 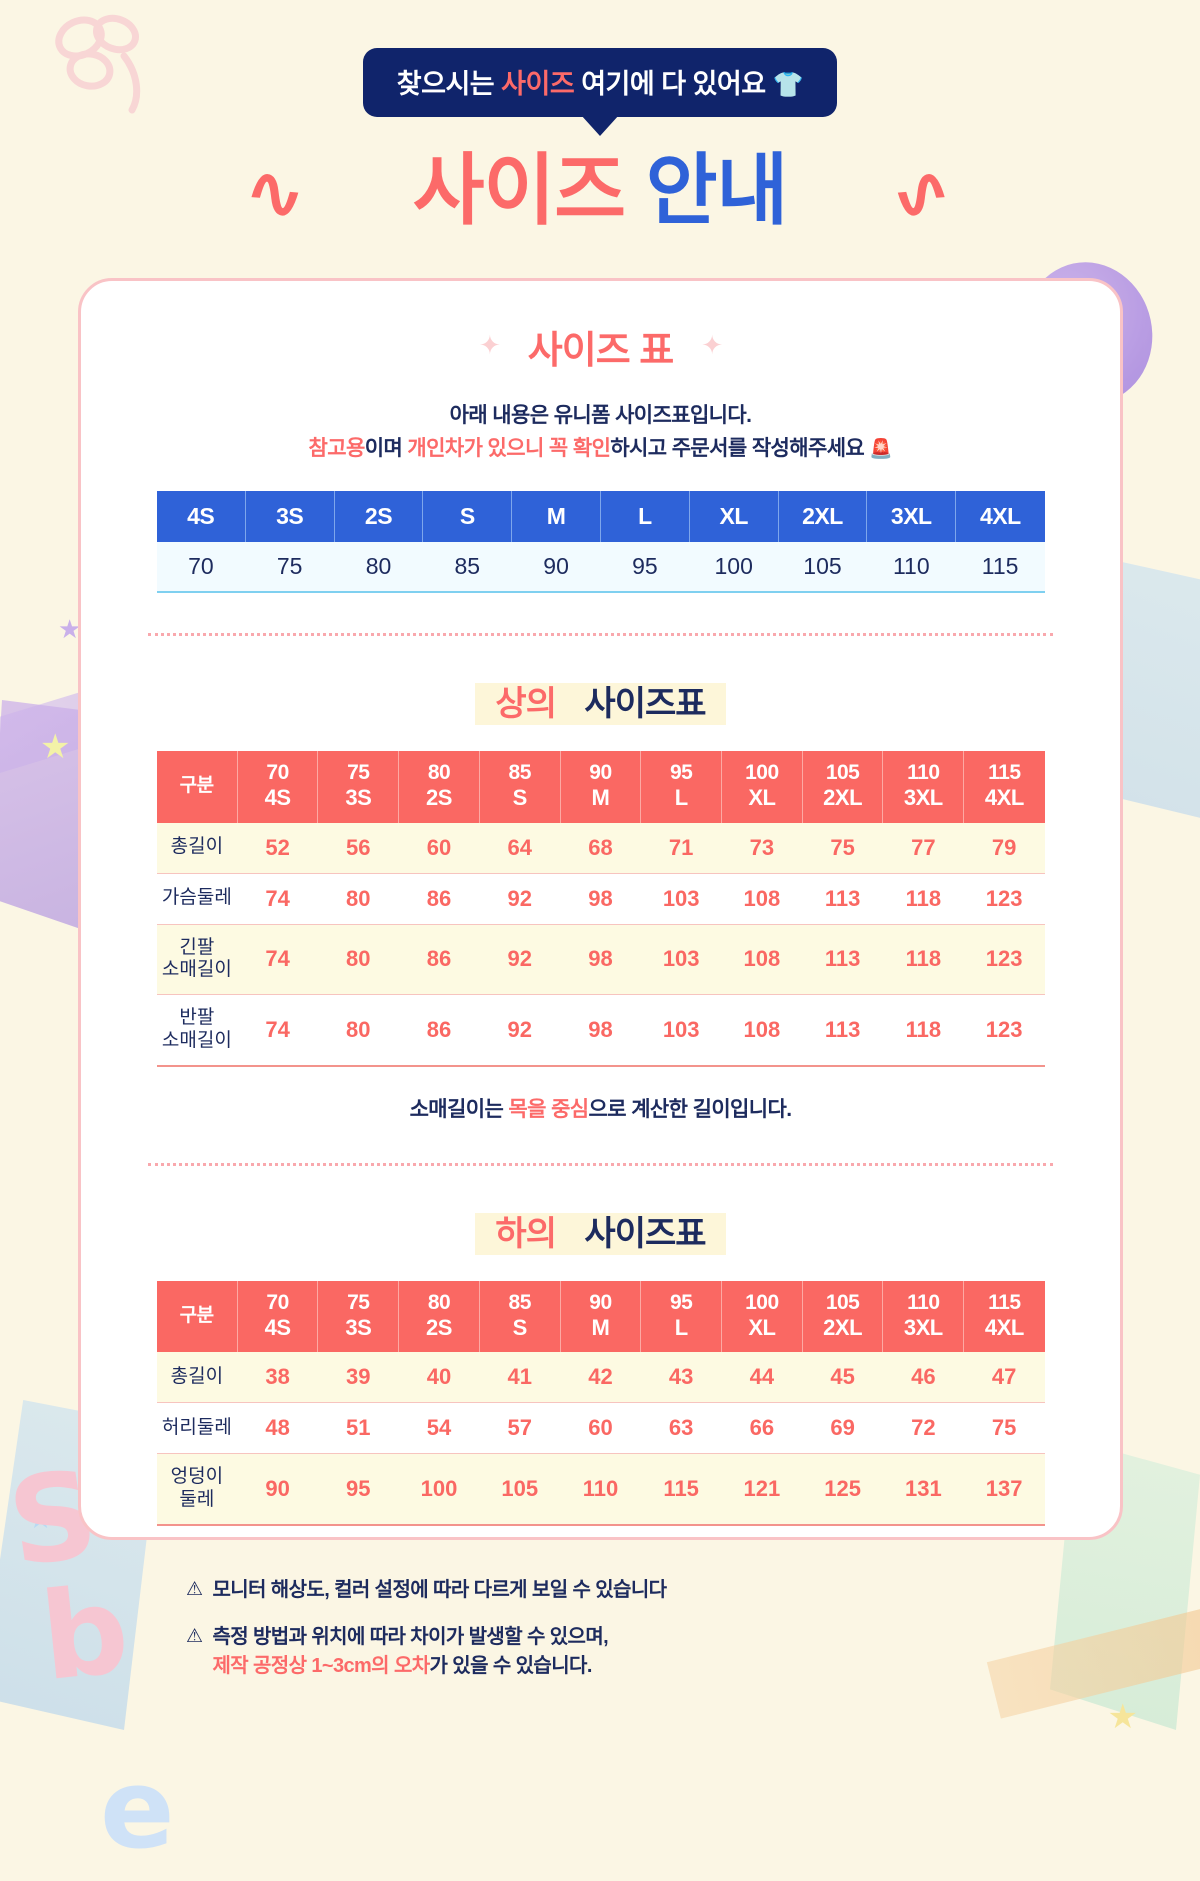 What do you see at coordinates (681, 848) in the screenshot?
I see `top-table-cell: 71` at bounding box center [681, 848].